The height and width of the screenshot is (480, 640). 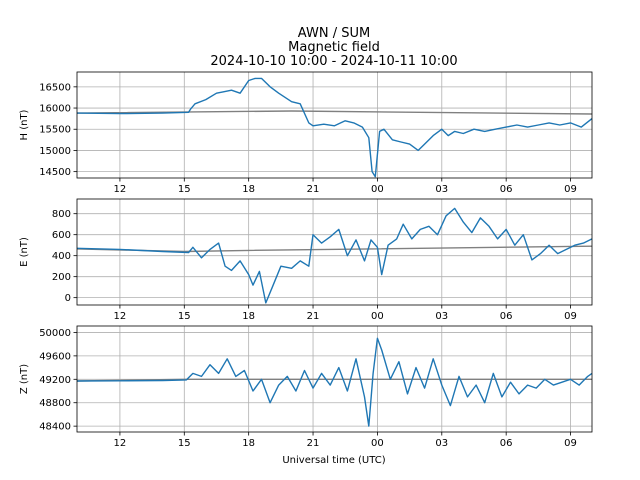 I want to click on y-tick-label: 50000, so click(x=55, y=333).